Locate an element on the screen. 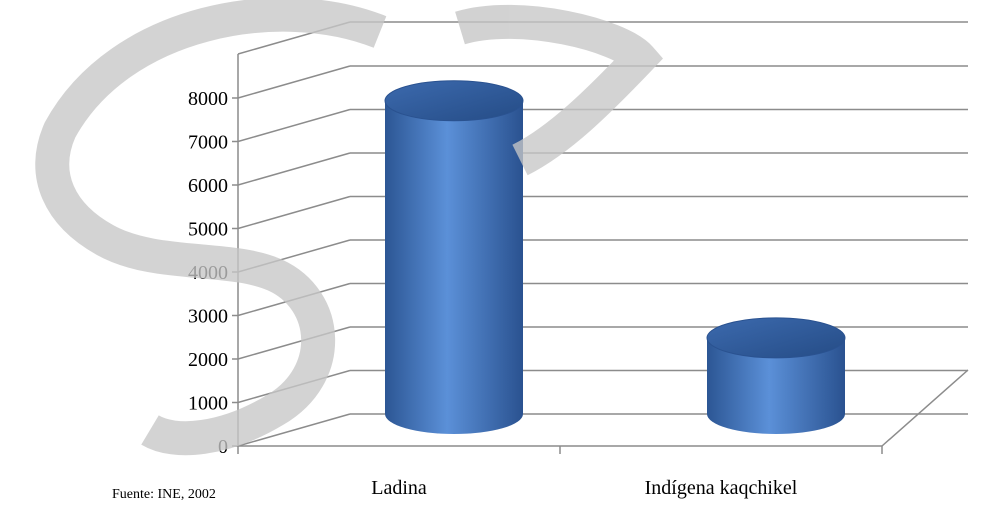  x-tick-label: Ladina is located at coordinates (399, 488).